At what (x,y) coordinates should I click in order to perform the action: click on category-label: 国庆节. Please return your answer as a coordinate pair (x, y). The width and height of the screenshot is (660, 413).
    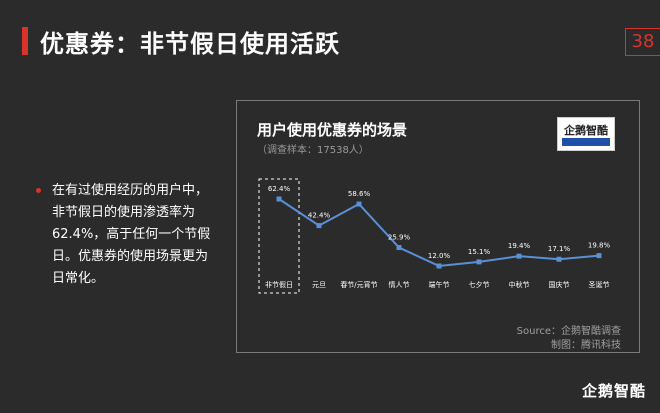
    Looking at the image, I should click on (559, 284).